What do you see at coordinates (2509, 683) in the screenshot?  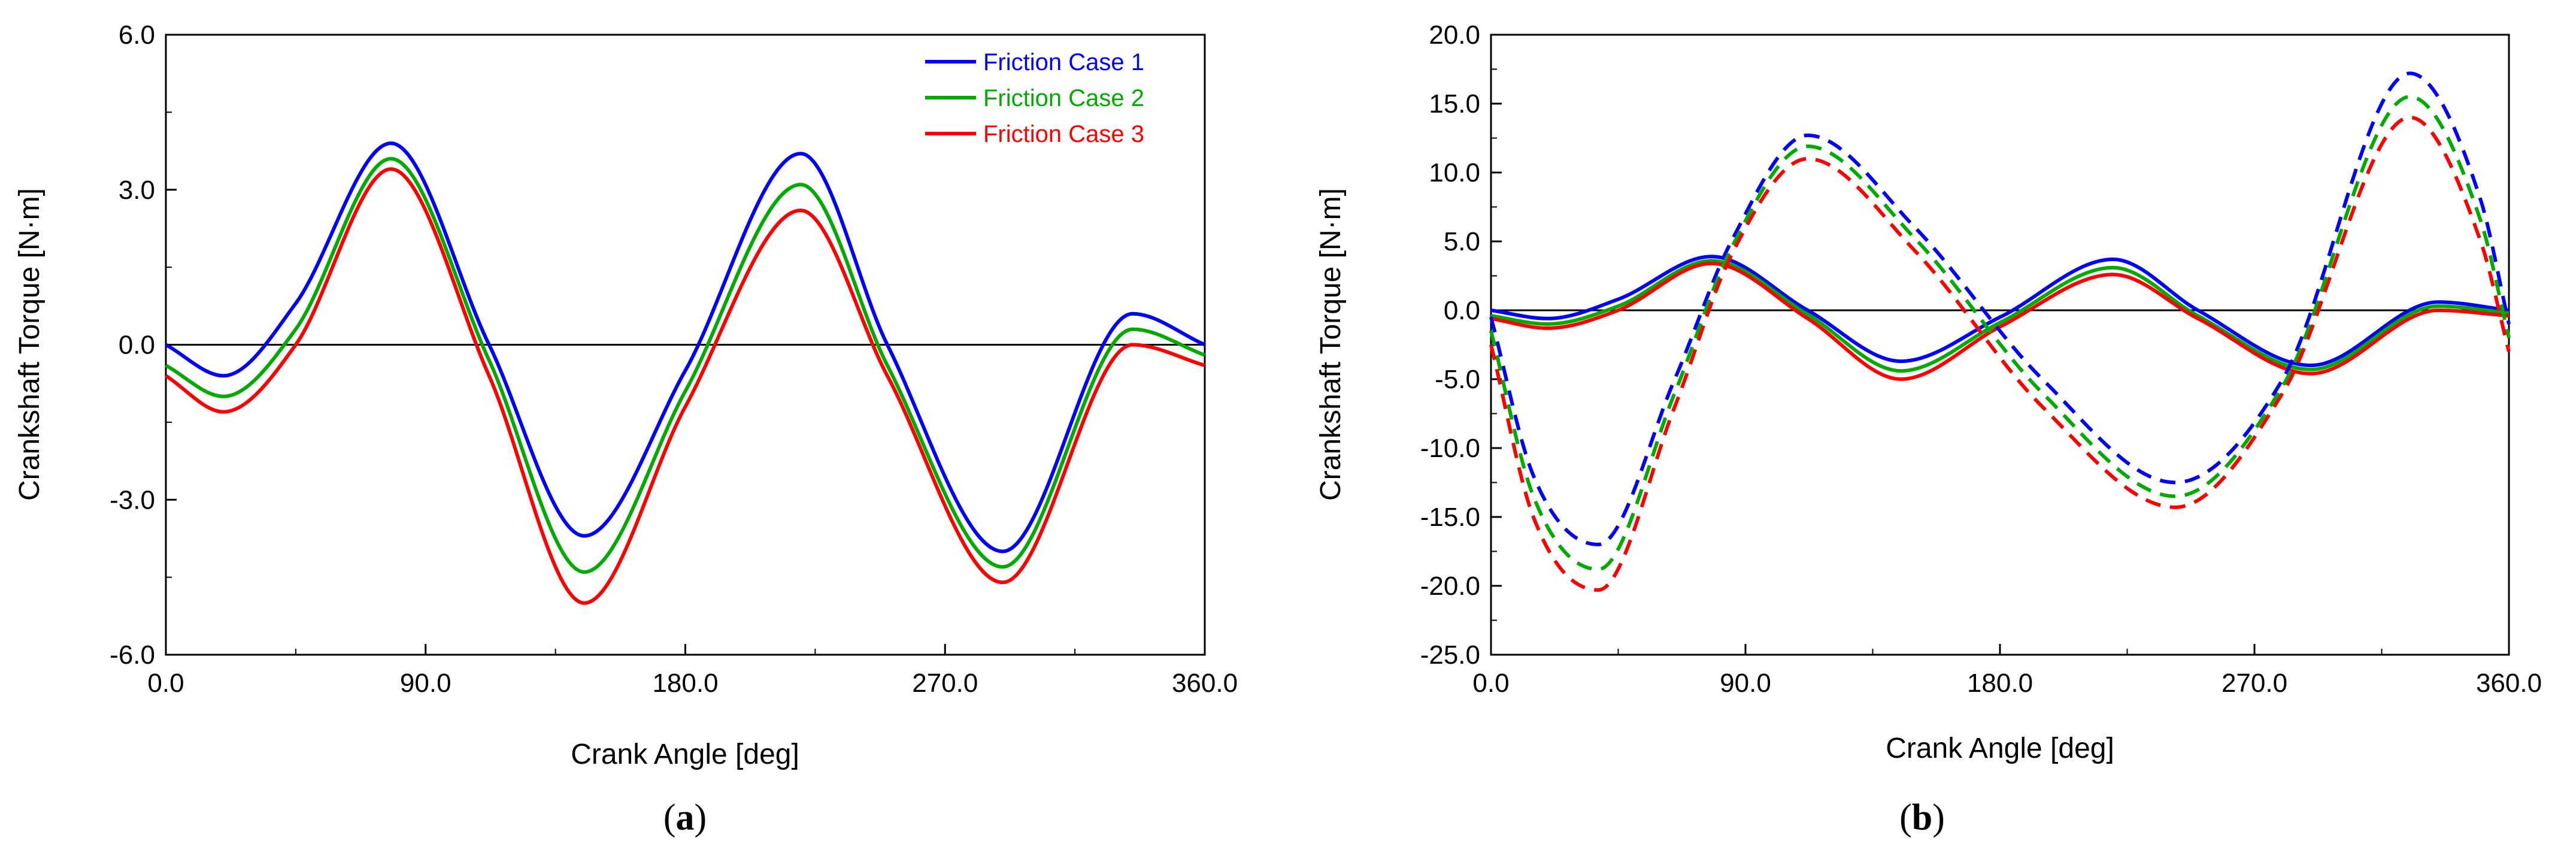 I see `b-x-tick-label-4: 360.0` at bounding box center [2509, 683].